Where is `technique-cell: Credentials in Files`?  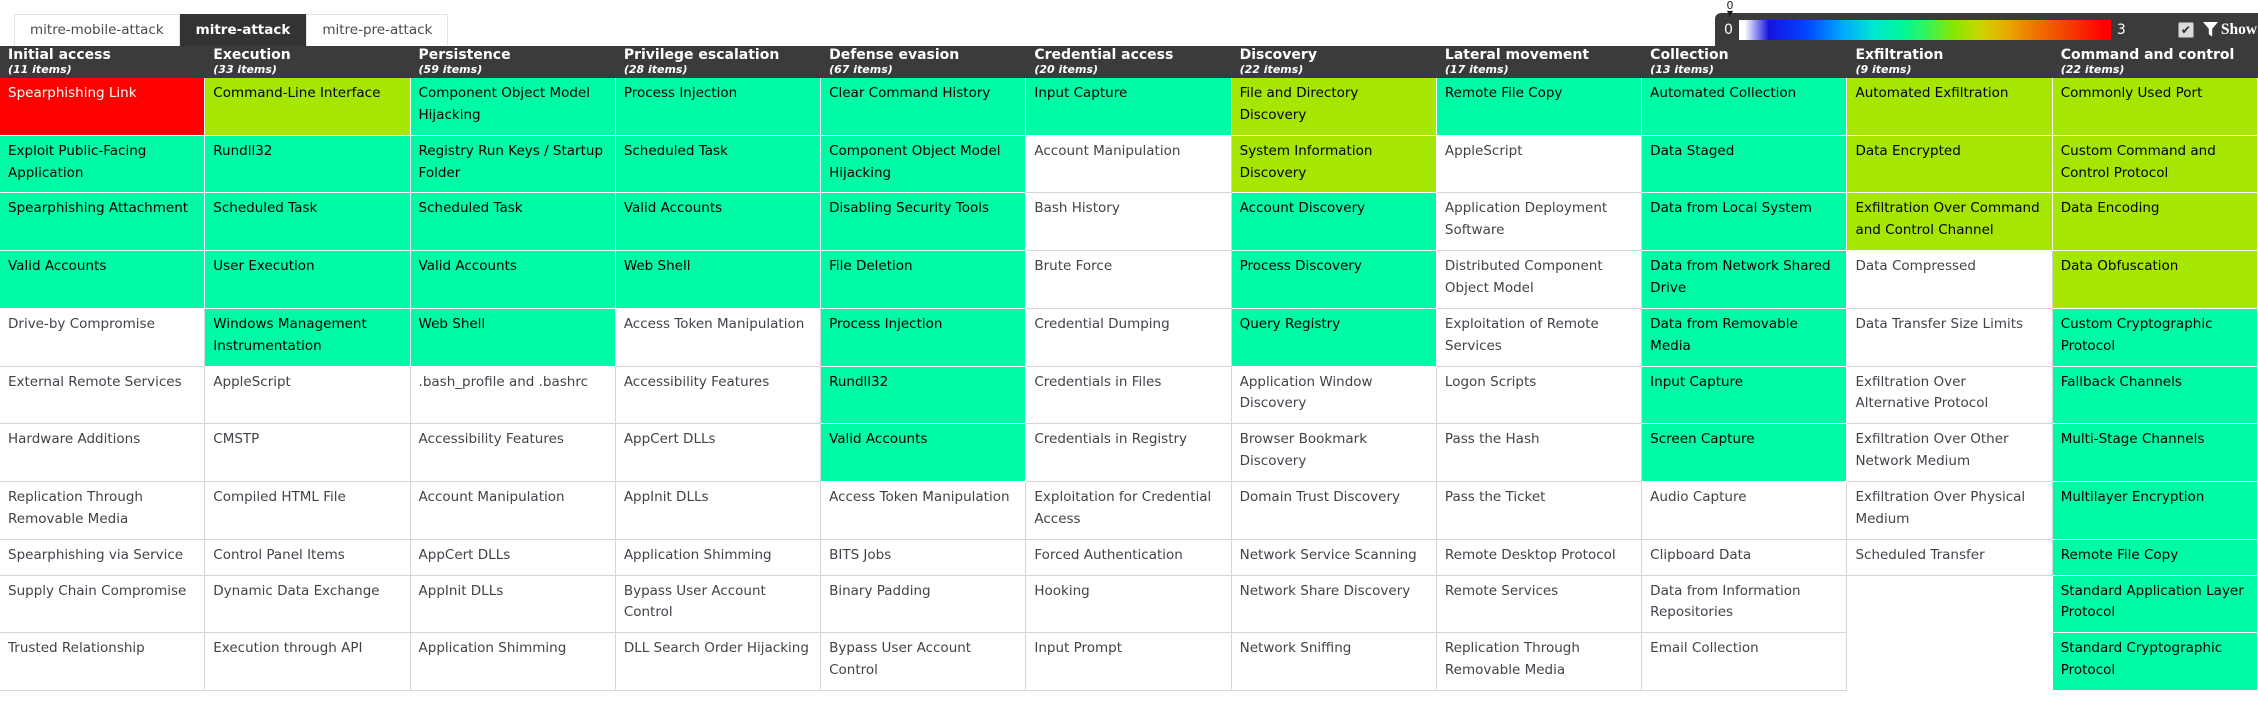 technique-cell: Credentials in Files is located at coordinates (1129, 395).